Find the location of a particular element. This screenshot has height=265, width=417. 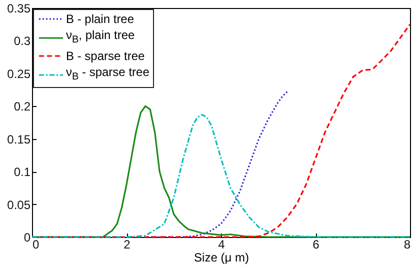

legend-label: B - plain tree is located at coordinates (100, 19).